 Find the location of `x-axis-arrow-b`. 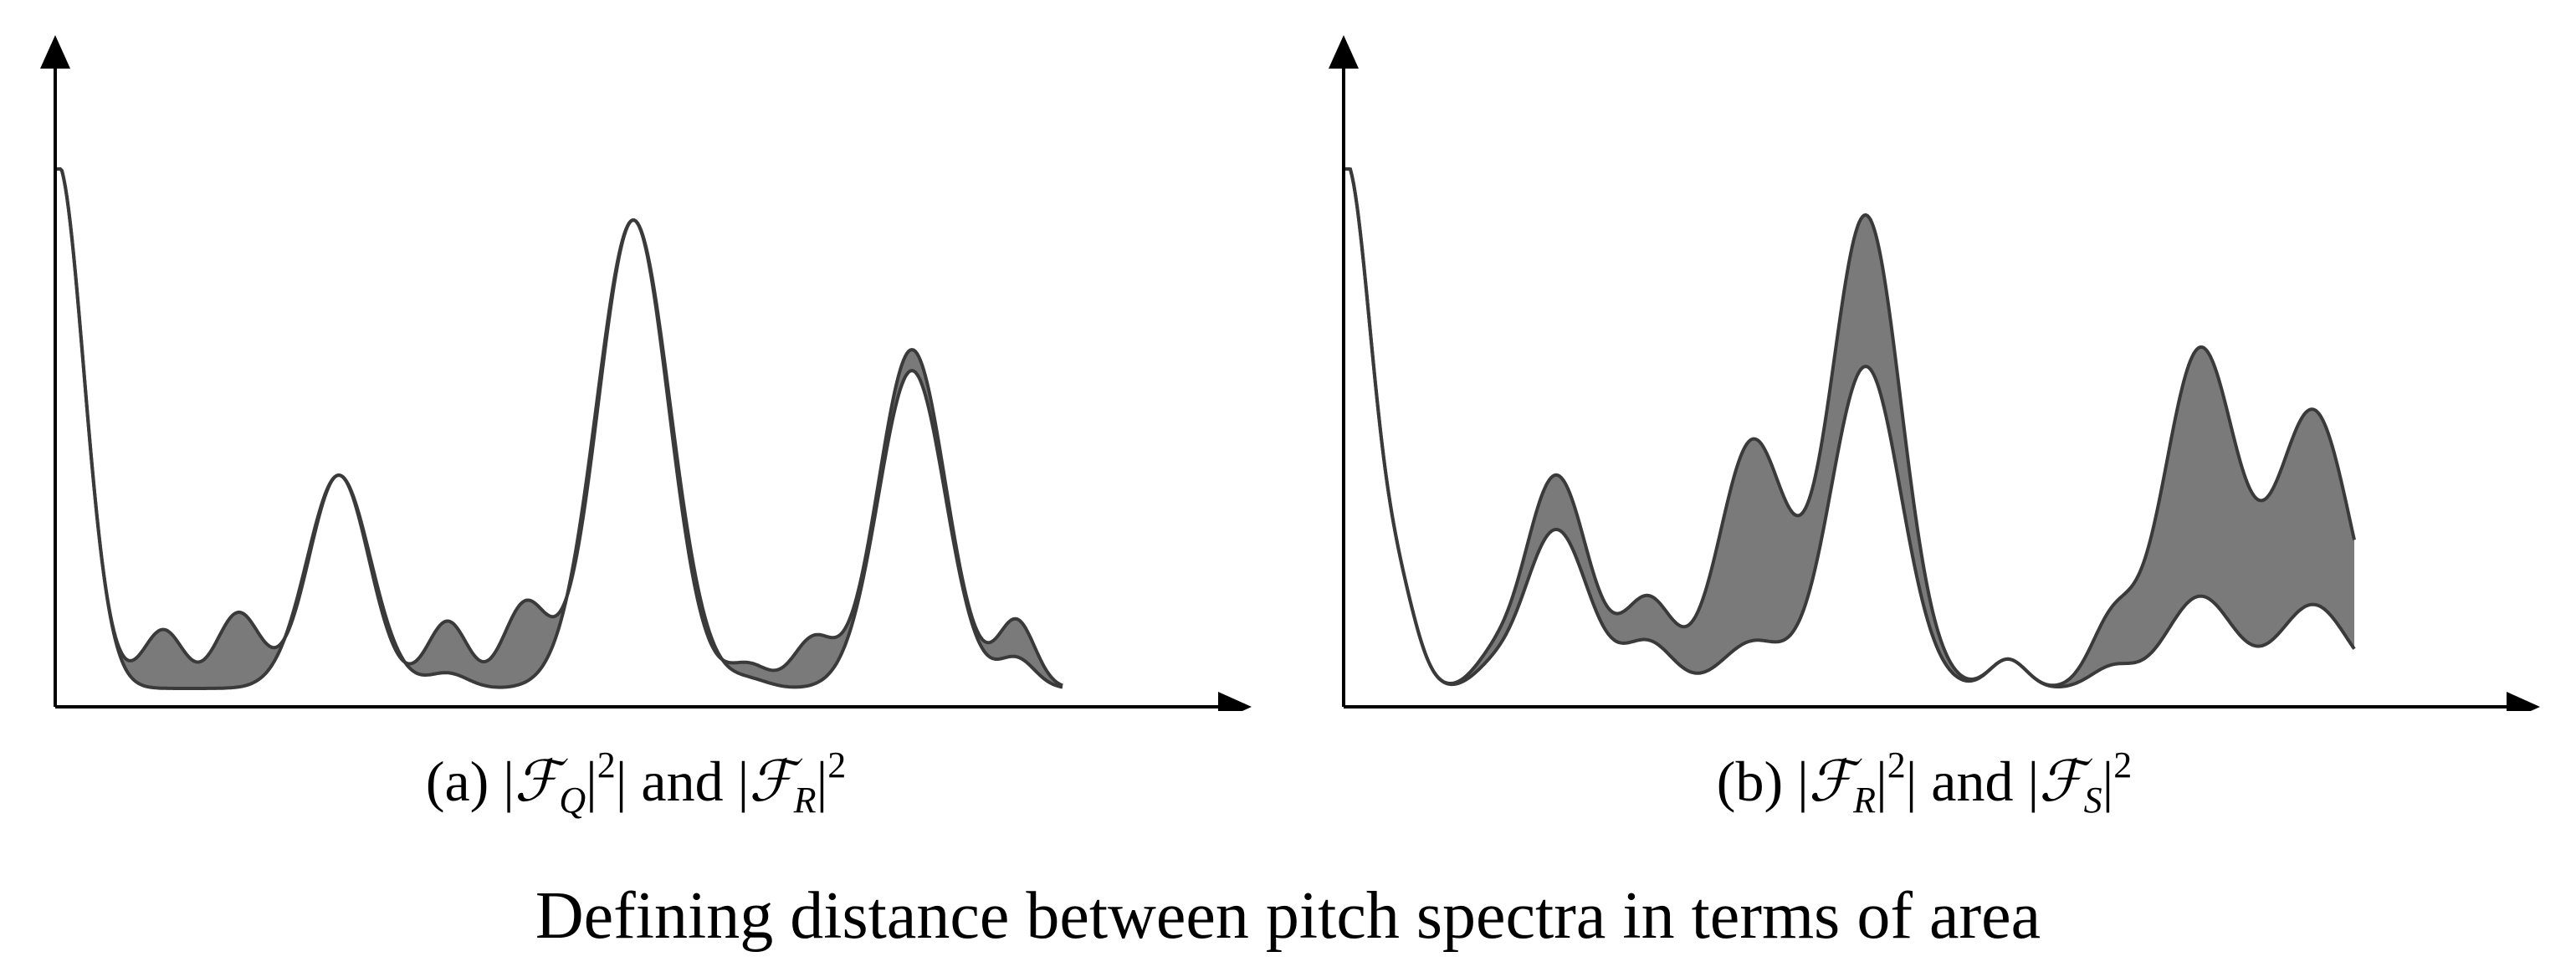

x-axis-arrow-b is located at coordinates (2524, 701).